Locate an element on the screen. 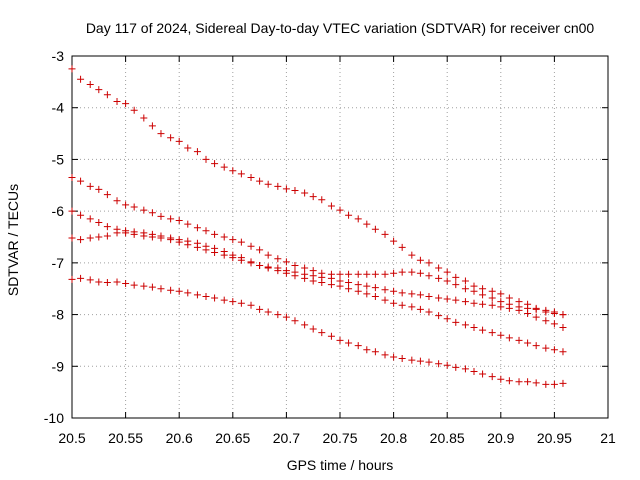 The width and height of the screenshot is (640, 480). y-tick-label: -7 is located at coordinates (58, 263).